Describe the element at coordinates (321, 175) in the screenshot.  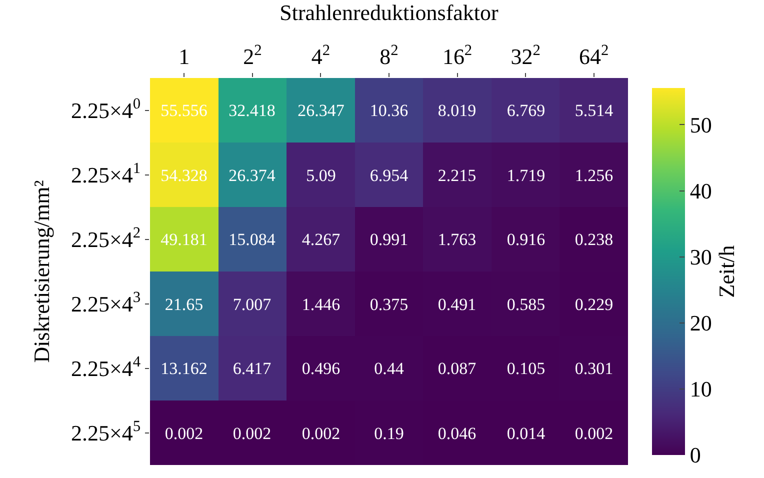
I see `data-label: 5.09` at that location.